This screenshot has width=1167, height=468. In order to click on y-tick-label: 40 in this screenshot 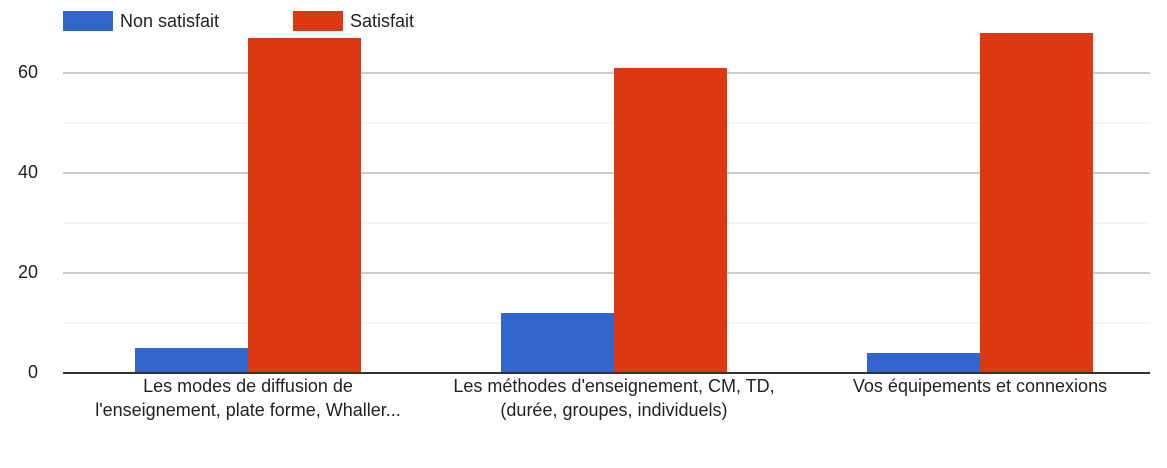, I will do `click(28, 172)`.